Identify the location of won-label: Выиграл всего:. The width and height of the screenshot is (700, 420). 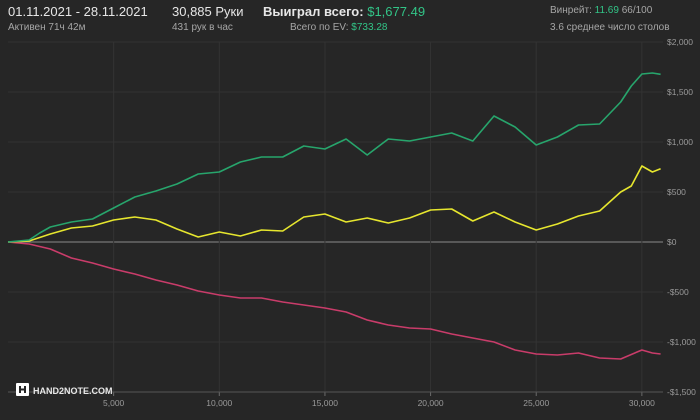
(313, 11).